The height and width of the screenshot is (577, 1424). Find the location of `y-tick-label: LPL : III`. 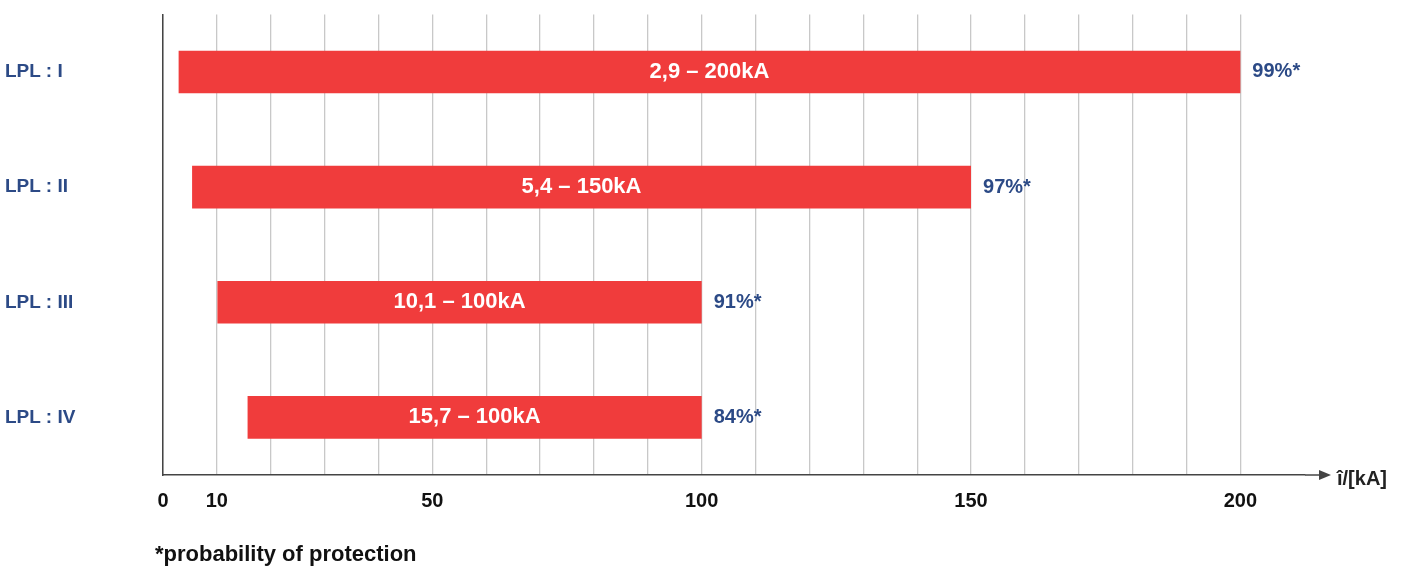

y-tick-label: LPL : III is located at coordinates (39, 301).